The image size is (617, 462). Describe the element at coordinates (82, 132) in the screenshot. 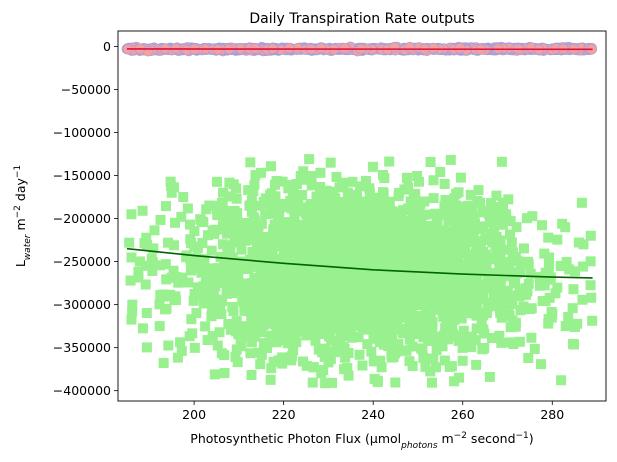

I see `y-tick-label: −100000` at that location.